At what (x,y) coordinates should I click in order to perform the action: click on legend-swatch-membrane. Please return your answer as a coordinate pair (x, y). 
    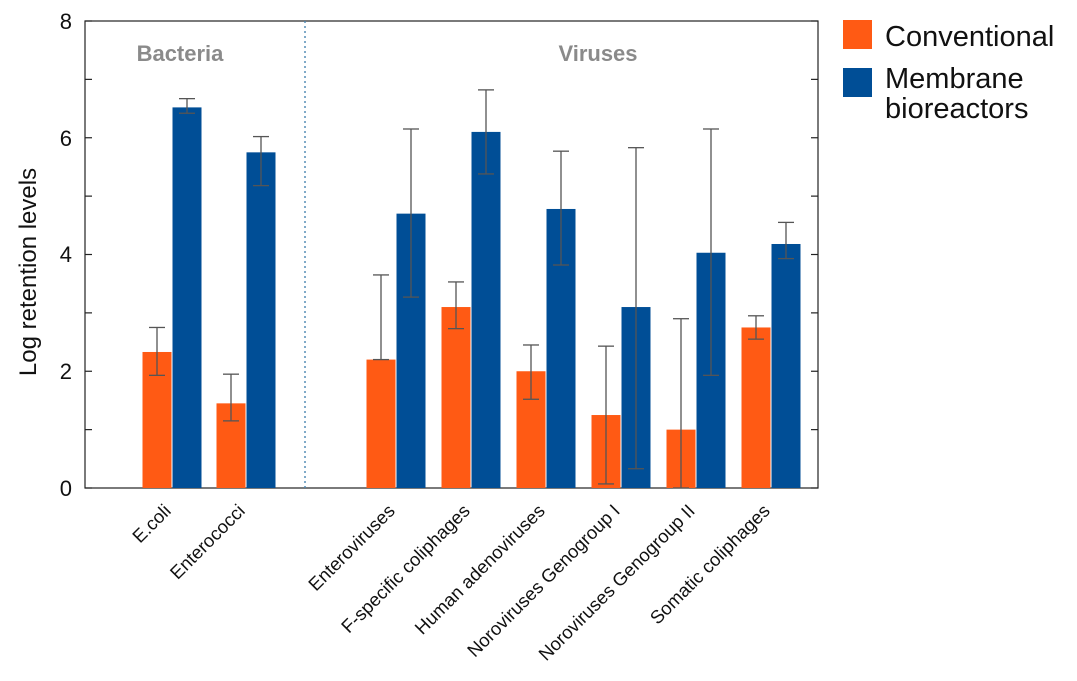
    Looking at the image, I should click on (857, 82).